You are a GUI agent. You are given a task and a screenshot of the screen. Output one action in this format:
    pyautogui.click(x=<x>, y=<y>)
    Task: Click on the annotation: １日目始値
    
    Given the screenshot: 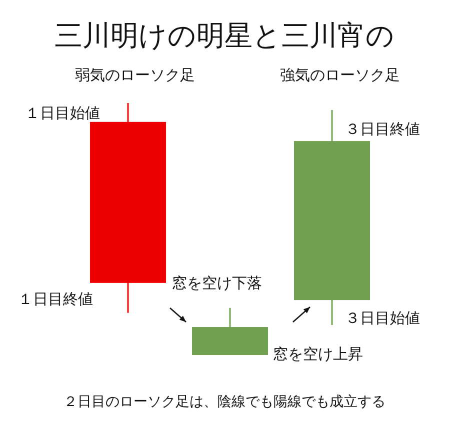 What is the action you would take?
    pyautogui.click(x=62, y=113)
    